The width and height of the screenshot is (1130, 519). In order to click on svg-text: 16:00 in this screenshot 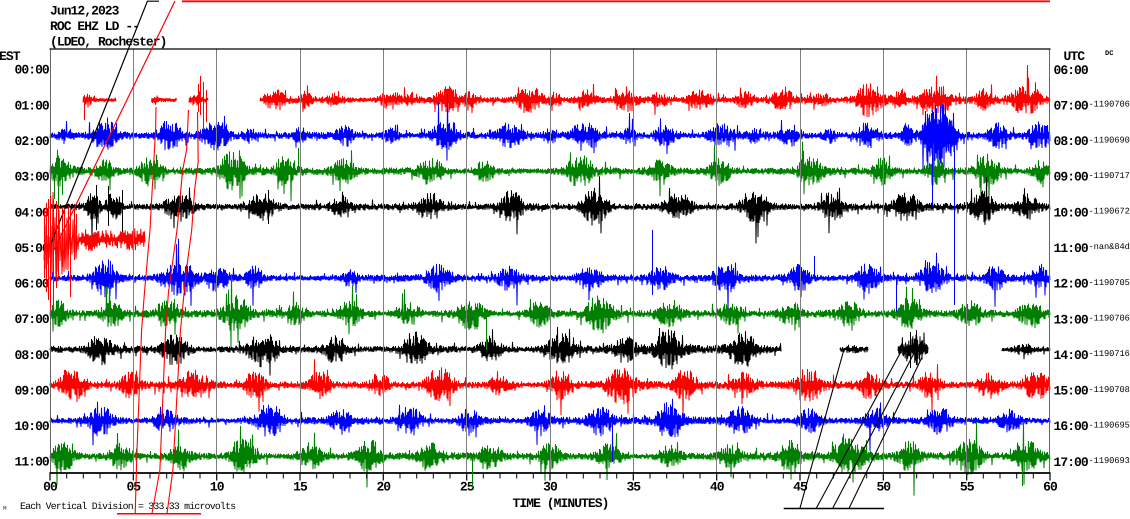, I will do `click(1071, 426)`.